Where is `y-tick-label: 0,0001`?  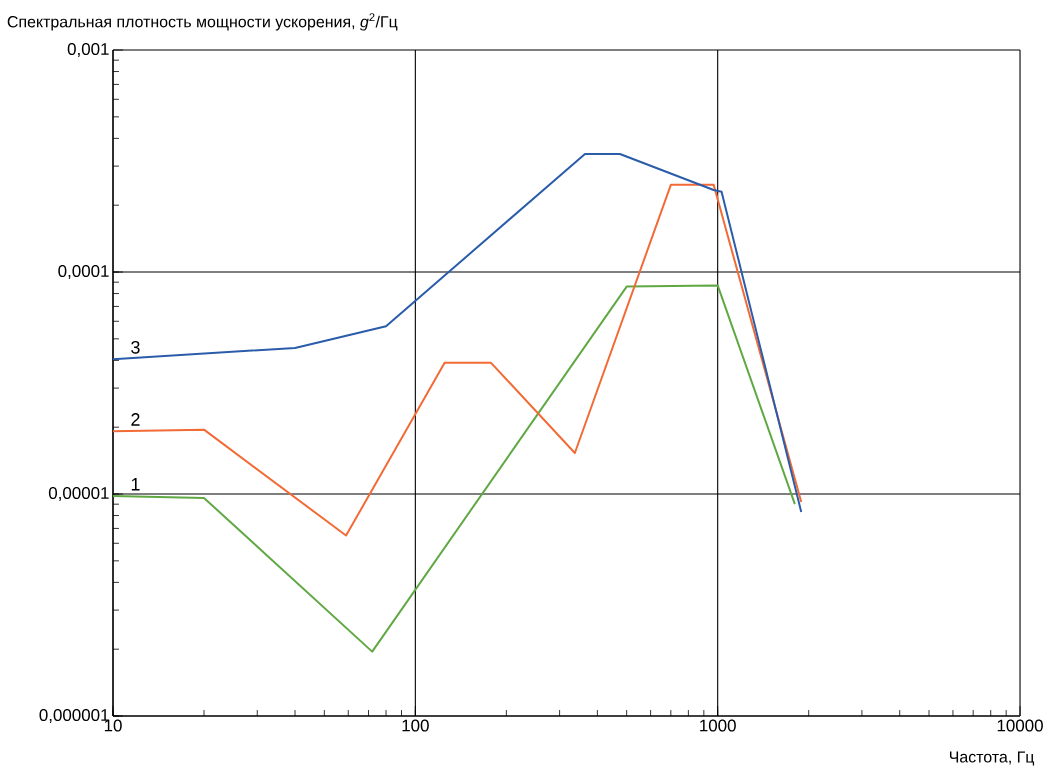
y-tick-label: 0,0001 is located at coordinates (83, 272).